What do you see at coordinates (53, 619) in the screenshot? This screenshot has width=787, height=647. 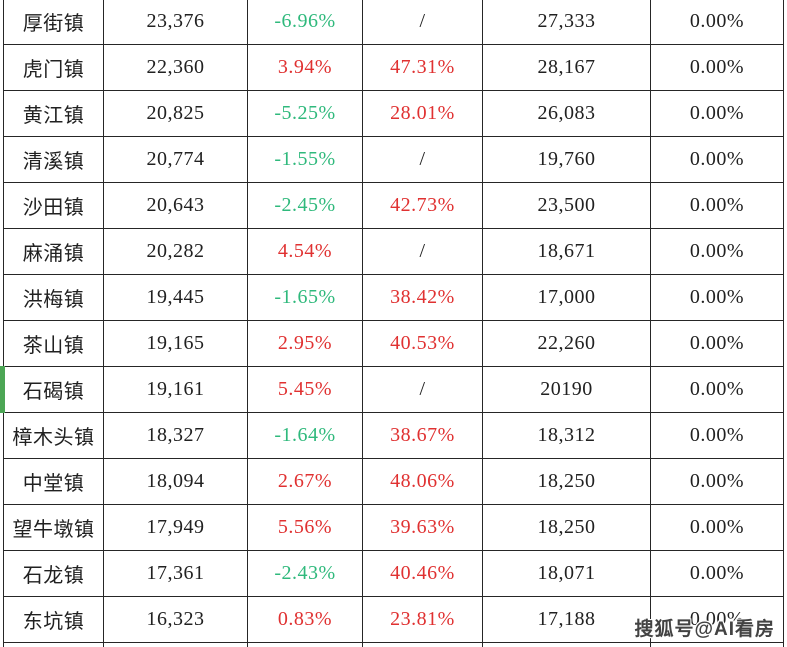 I see `table-cell: 东坑镇` at bounding box center [53, 619].